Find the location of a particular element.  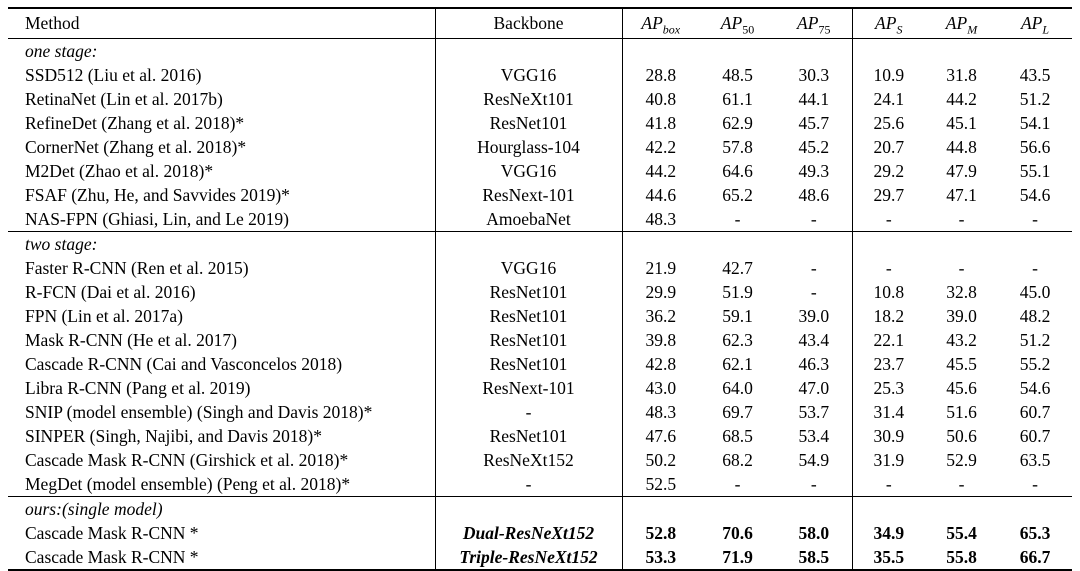

ap-value-cell: 45.5 is located at coordinates (961, 364).